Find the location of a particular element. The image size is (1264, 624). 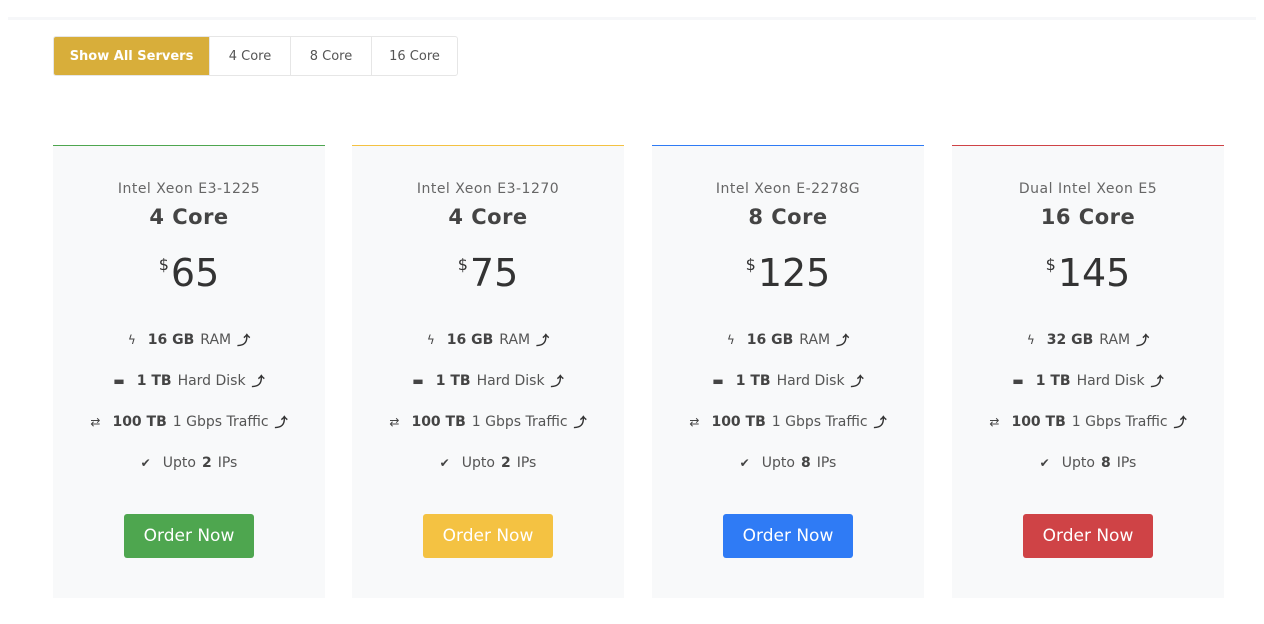

top-bar is located at coordinates (632, 10).